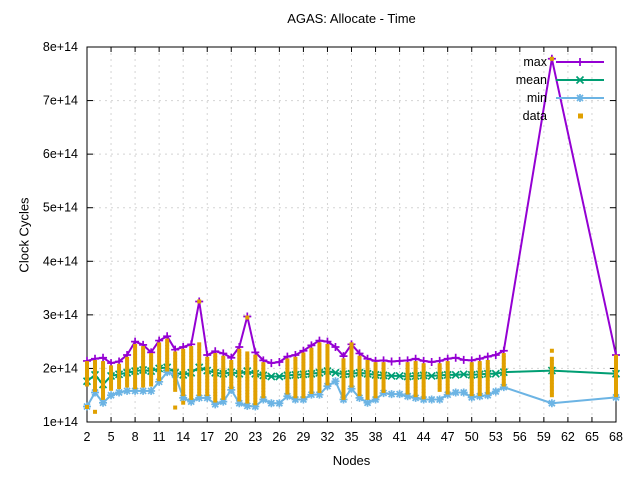  I want to click on x-tick-label: 26, so click(279, 437).